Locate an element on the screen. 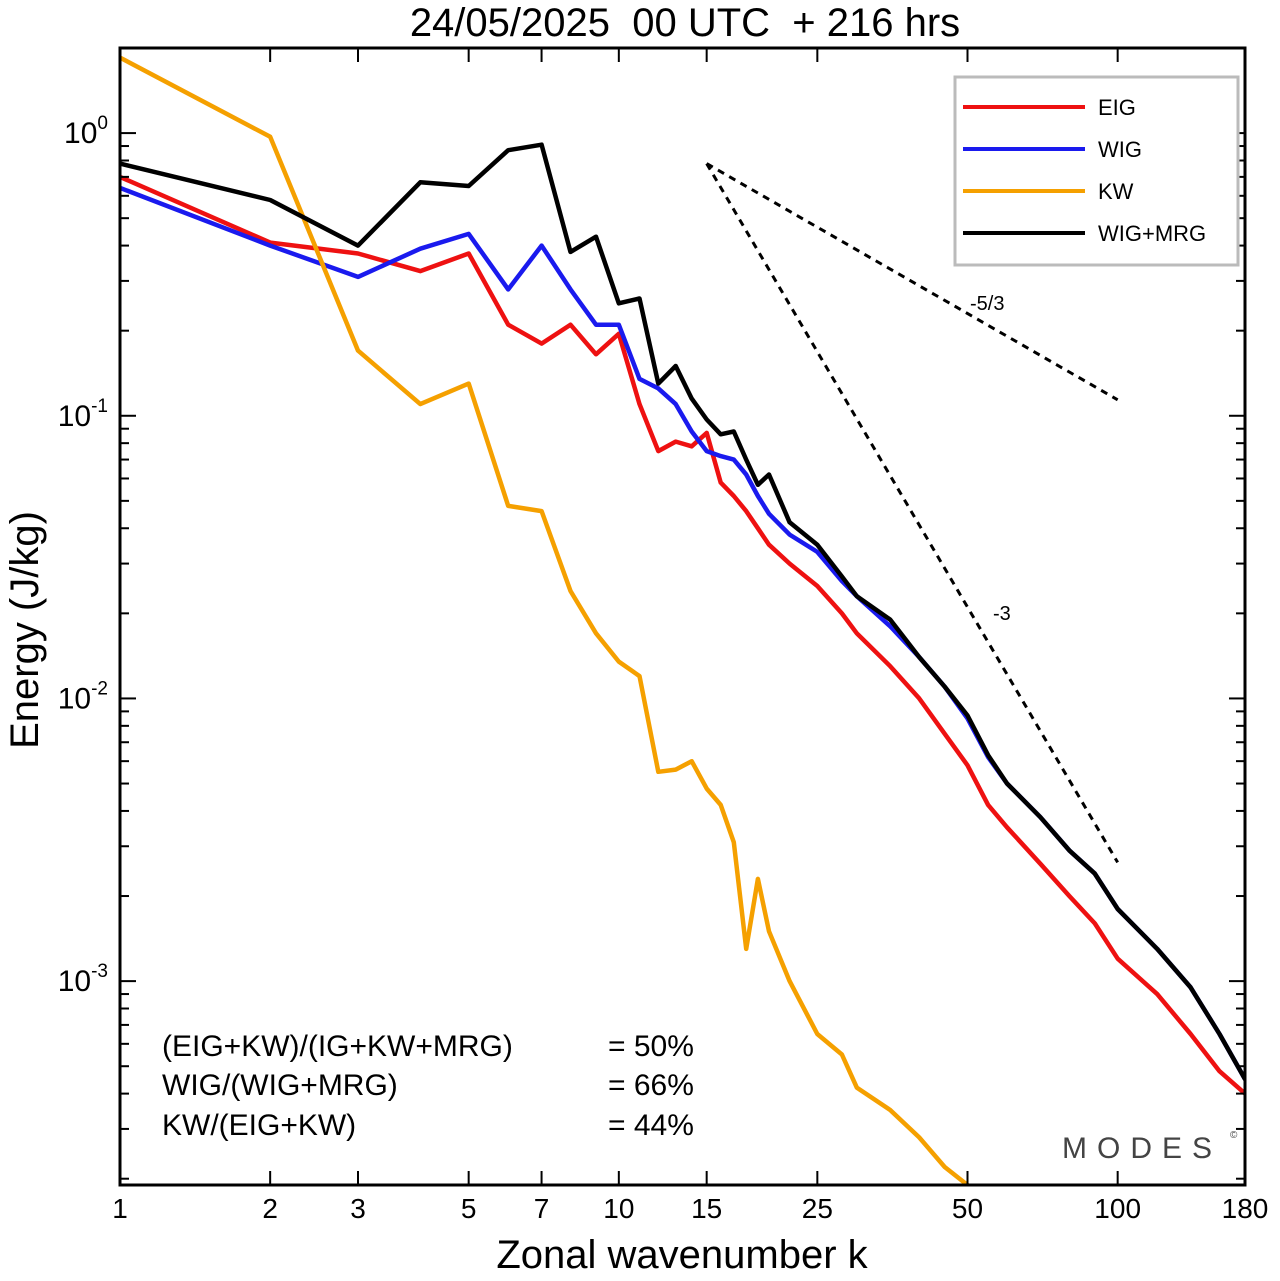 This screenshot has height=1281, width=1280. stat-label-2: WIG/(WIG+MRG) is located at coordinates (280, 1085).